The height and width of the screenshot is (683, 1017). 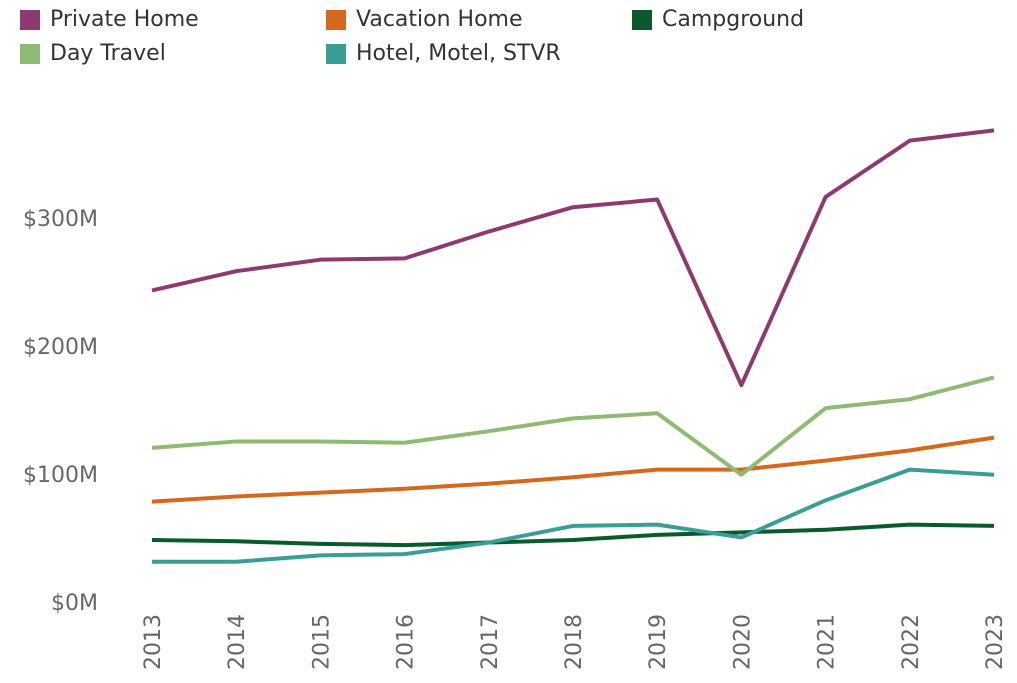 What do you see at coordinates (321, 642) in the screenshot?
I see `x-tick-label: 2015` at bounding box center [321, 642].